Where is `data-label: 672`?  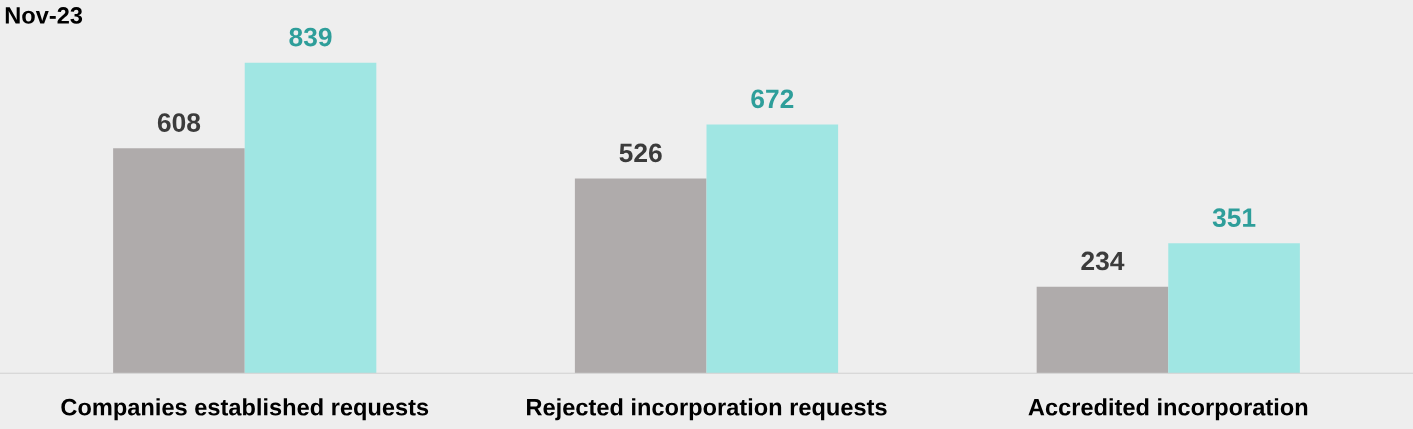
data-label: 672 is located at coordinates (772, 99).